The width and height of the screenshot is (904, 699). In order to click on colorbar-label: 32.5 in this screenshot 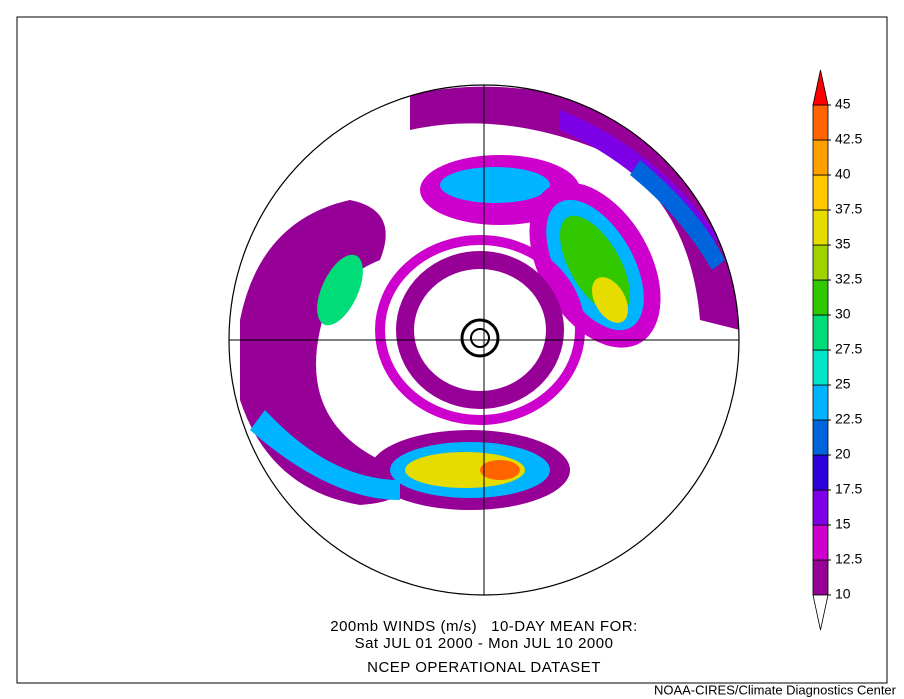, I will do `click(848, 279)`.